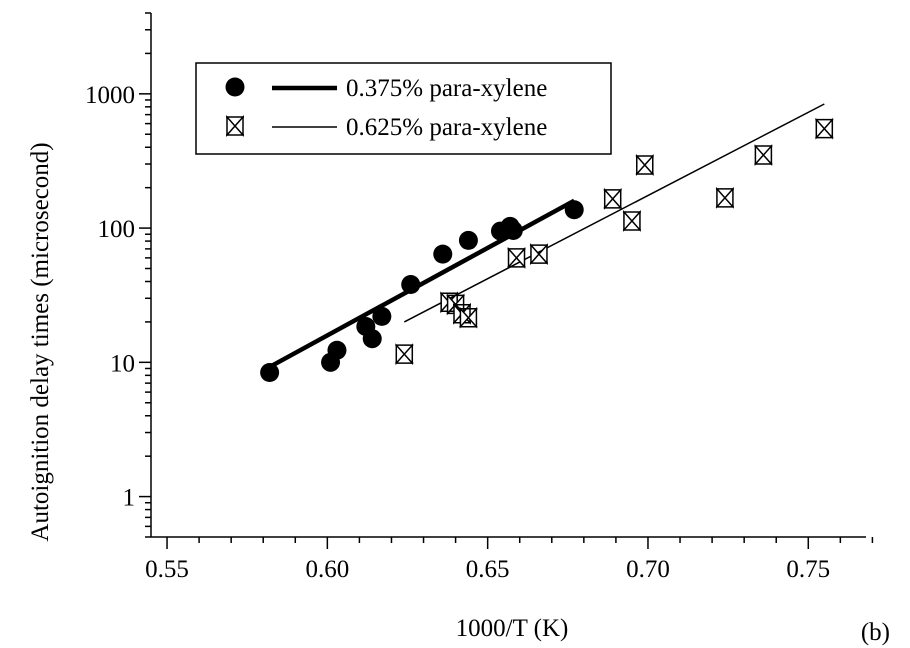  Describe the element at coordinates (512, 628) in the screenshot. I see `x-axis-title: 1000/T (K)` at that location.